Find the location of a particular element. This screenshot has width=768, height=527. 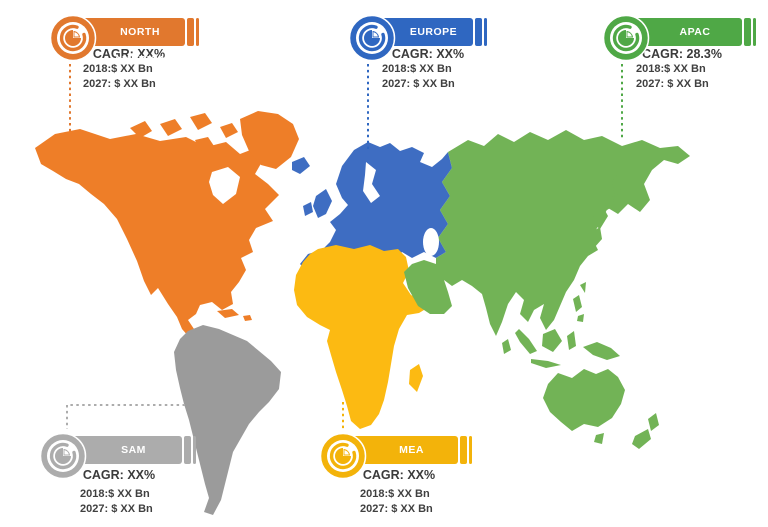

region-callout-sam: SAM CAGR: XX% 2018:$ XX Bn 2027: $ XX Bn is located at coordinates (144, 479).